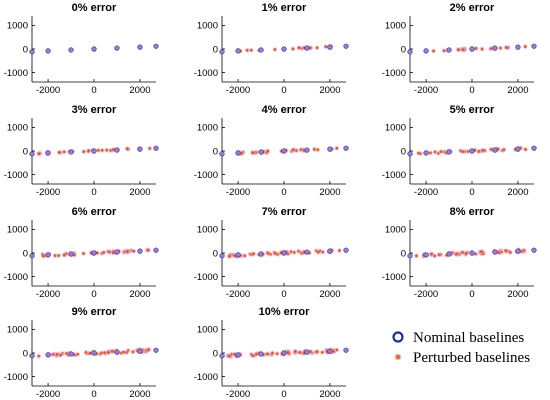  I want to click on panel-6pct: 6% error 1000 0 -1000 -2000 0 2000, so click(81, 253).